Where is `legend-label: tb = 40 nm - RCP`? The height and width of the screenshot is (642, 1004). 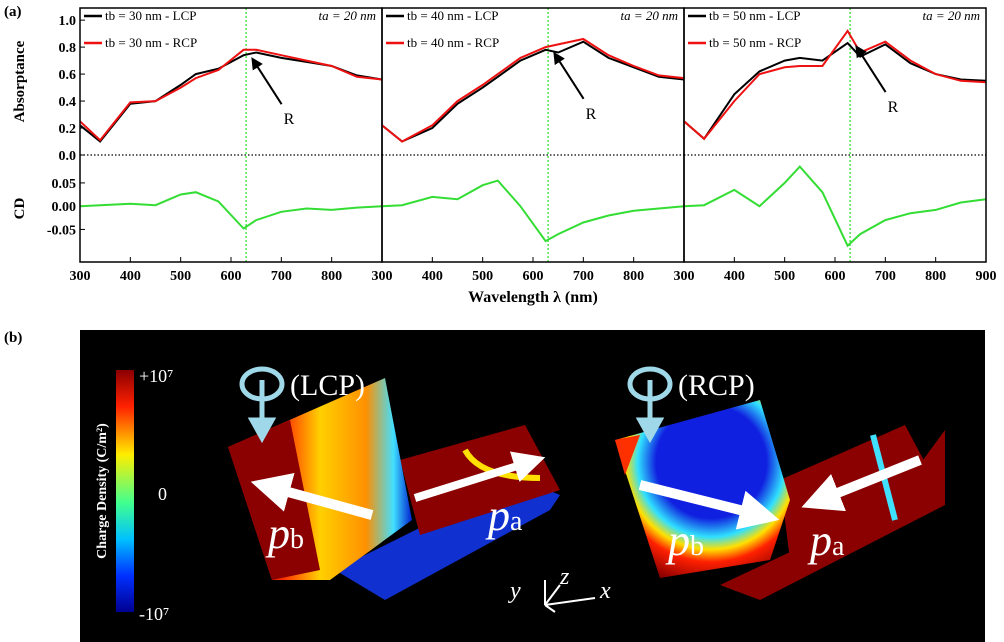
legend-label: tb = 40 nm - RCP is located at coordinates (453, 42).